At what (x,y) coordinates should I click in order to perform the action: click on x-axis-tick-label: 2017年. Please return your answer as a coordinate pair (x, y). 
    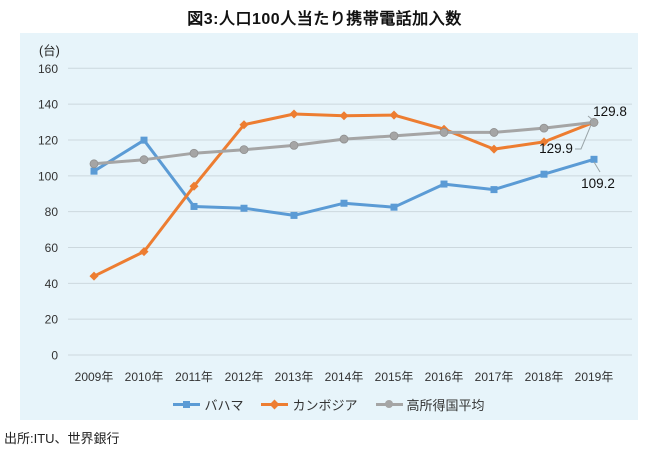
    Looking at the image, I should click on (494, 377).